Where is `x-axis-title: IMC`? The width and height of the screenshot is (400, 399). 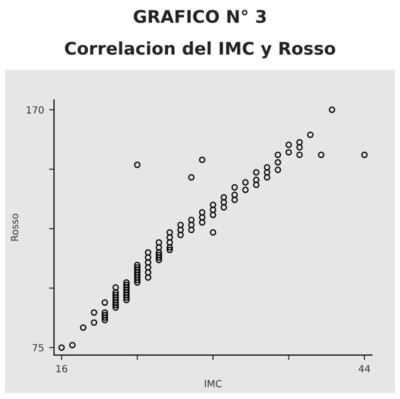 x-axis-title: IMC is located at coordinates (213, 384).